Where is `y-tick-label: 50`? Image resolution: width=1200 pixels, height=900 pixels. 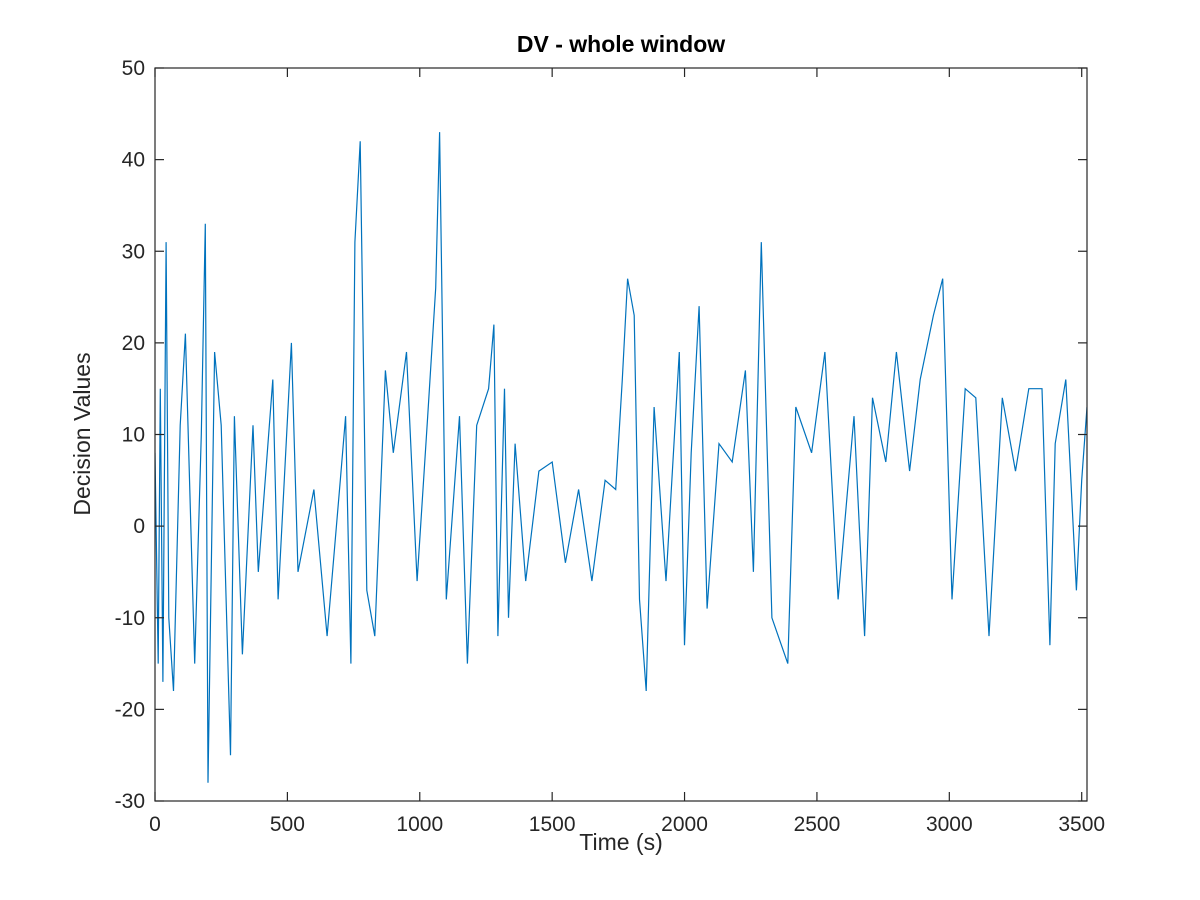
y-tick-label: 50 is located at coordinates (133, 68).